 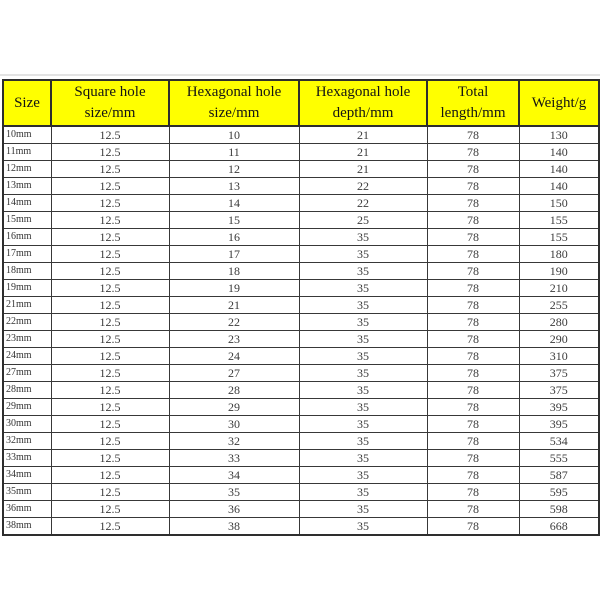 What do you see at coordinates (234, 271) in the screenshot?
I see `cell-hex-hole-size: 18` at bounding box center [234, 271].